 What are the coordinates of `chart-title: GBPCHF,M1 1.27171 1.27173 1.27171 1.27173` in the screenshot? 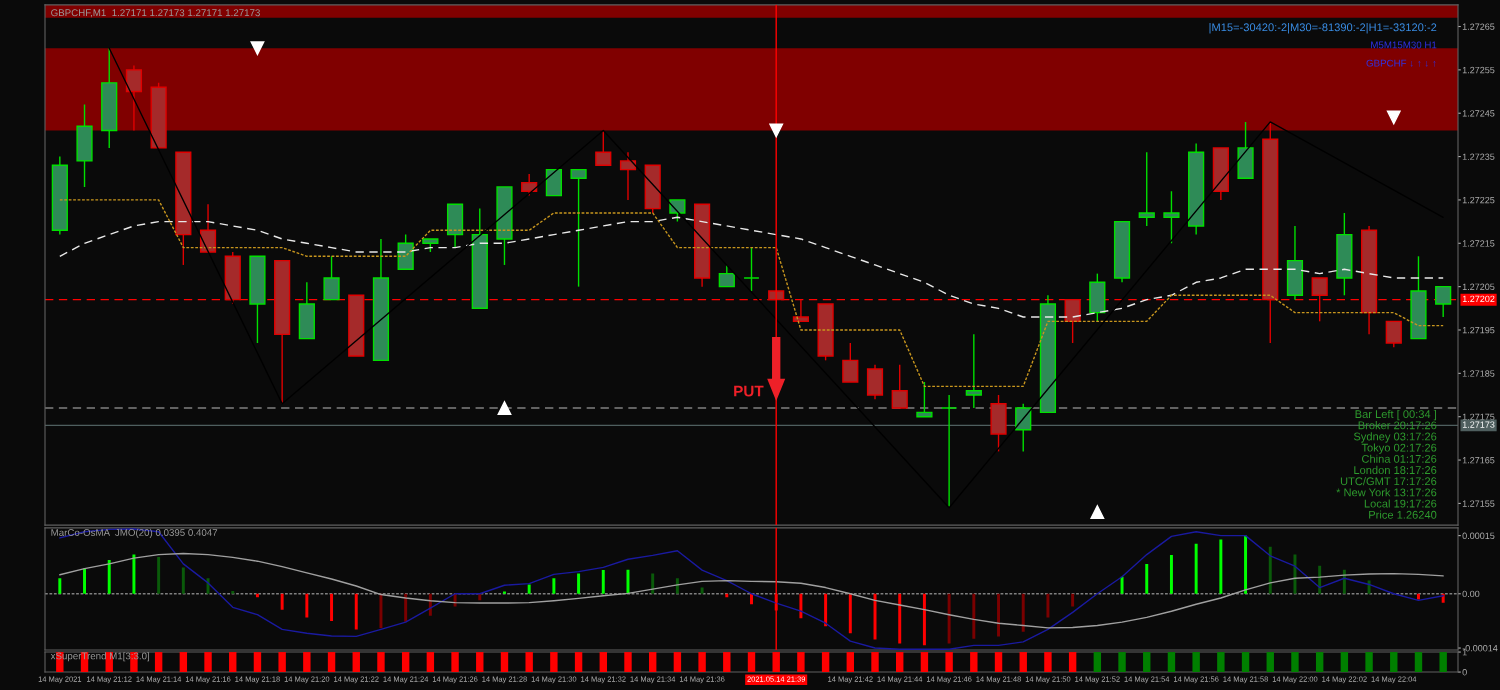 It's located at (155, 13).